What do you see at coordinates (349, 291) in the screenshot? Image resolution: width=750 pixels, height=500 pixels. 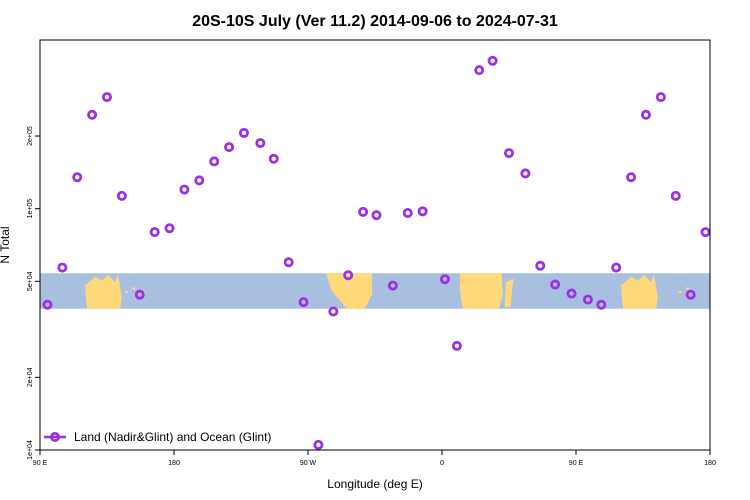 I see `land-south-america` at bounding box center [349, 291].